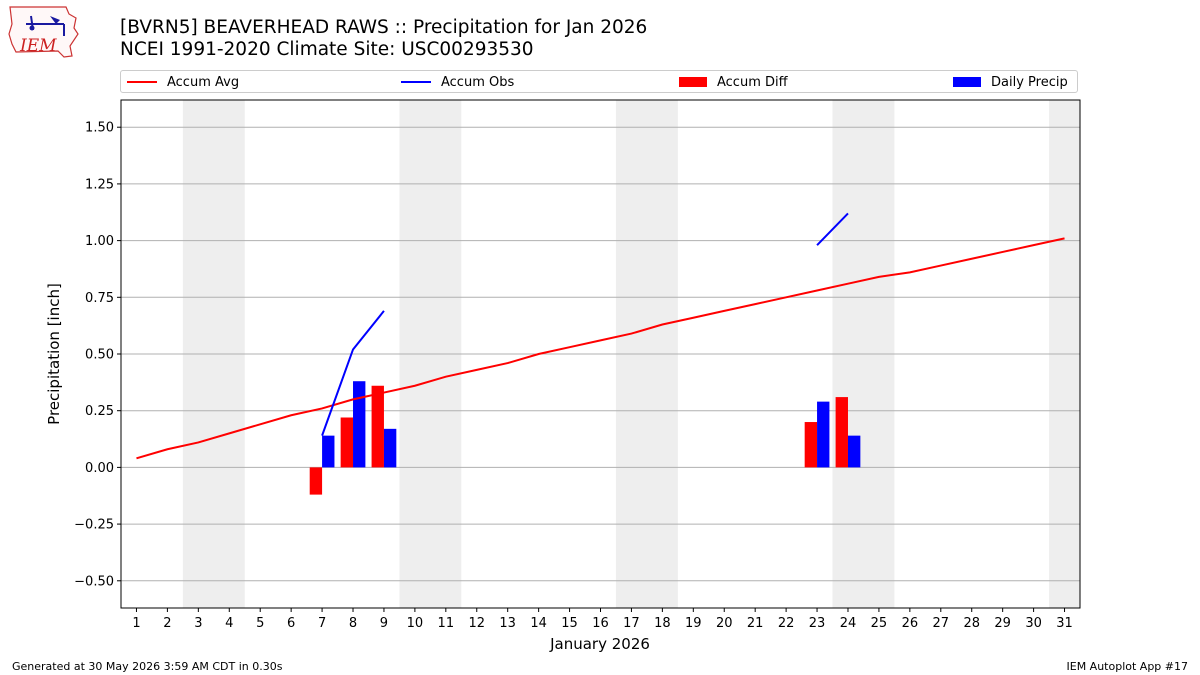  What do you see at coordinates (599, 644) in the screenshot?
I see `x-axis-label: January 2026` at bounding box center [599, 644].